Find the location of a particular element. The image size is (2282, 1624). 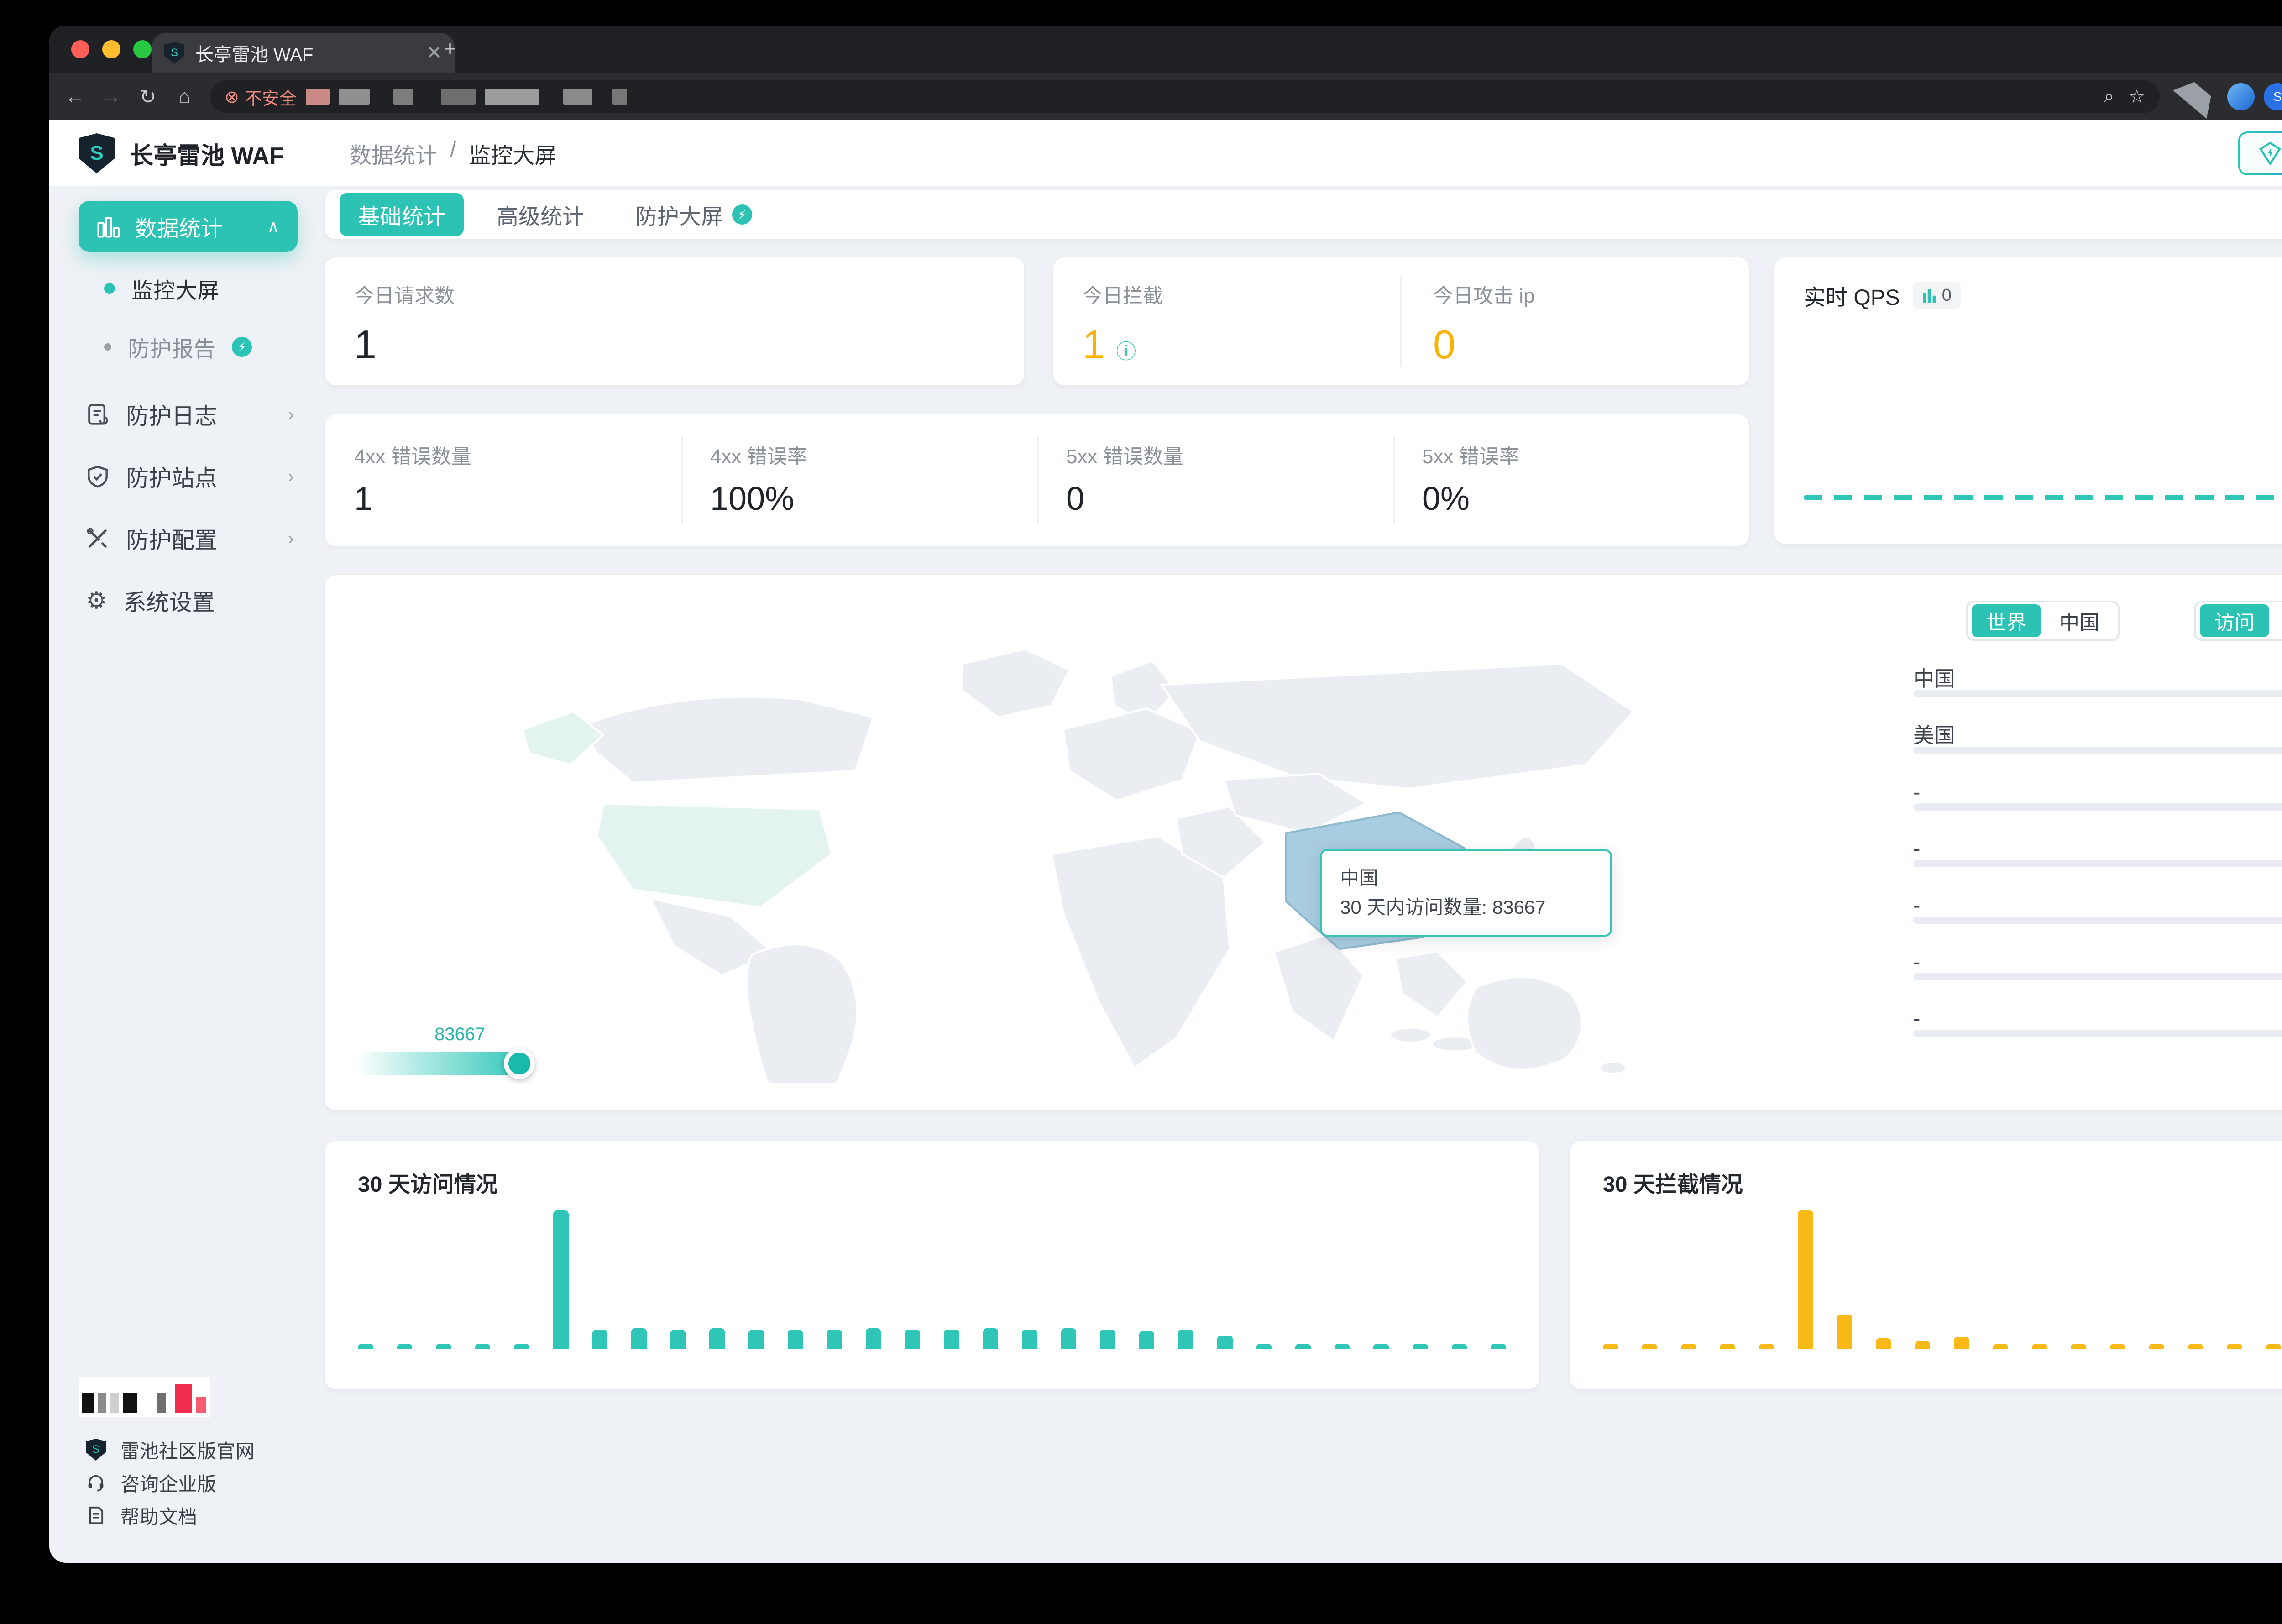

paper-plane-extension-icon is located at coordinates (2196, 97).